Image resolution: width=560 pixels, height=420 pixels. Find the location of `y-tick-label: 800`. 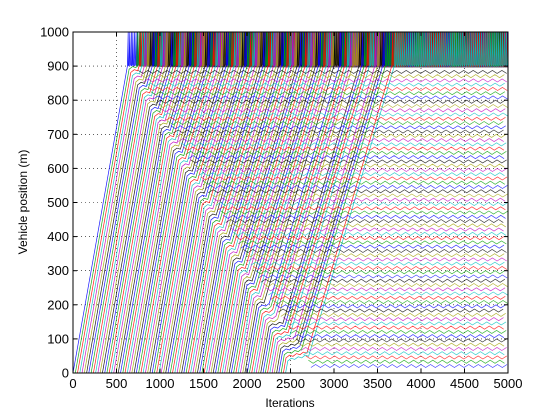

y-tick-label: 800 is located at coordinates (58, 100).